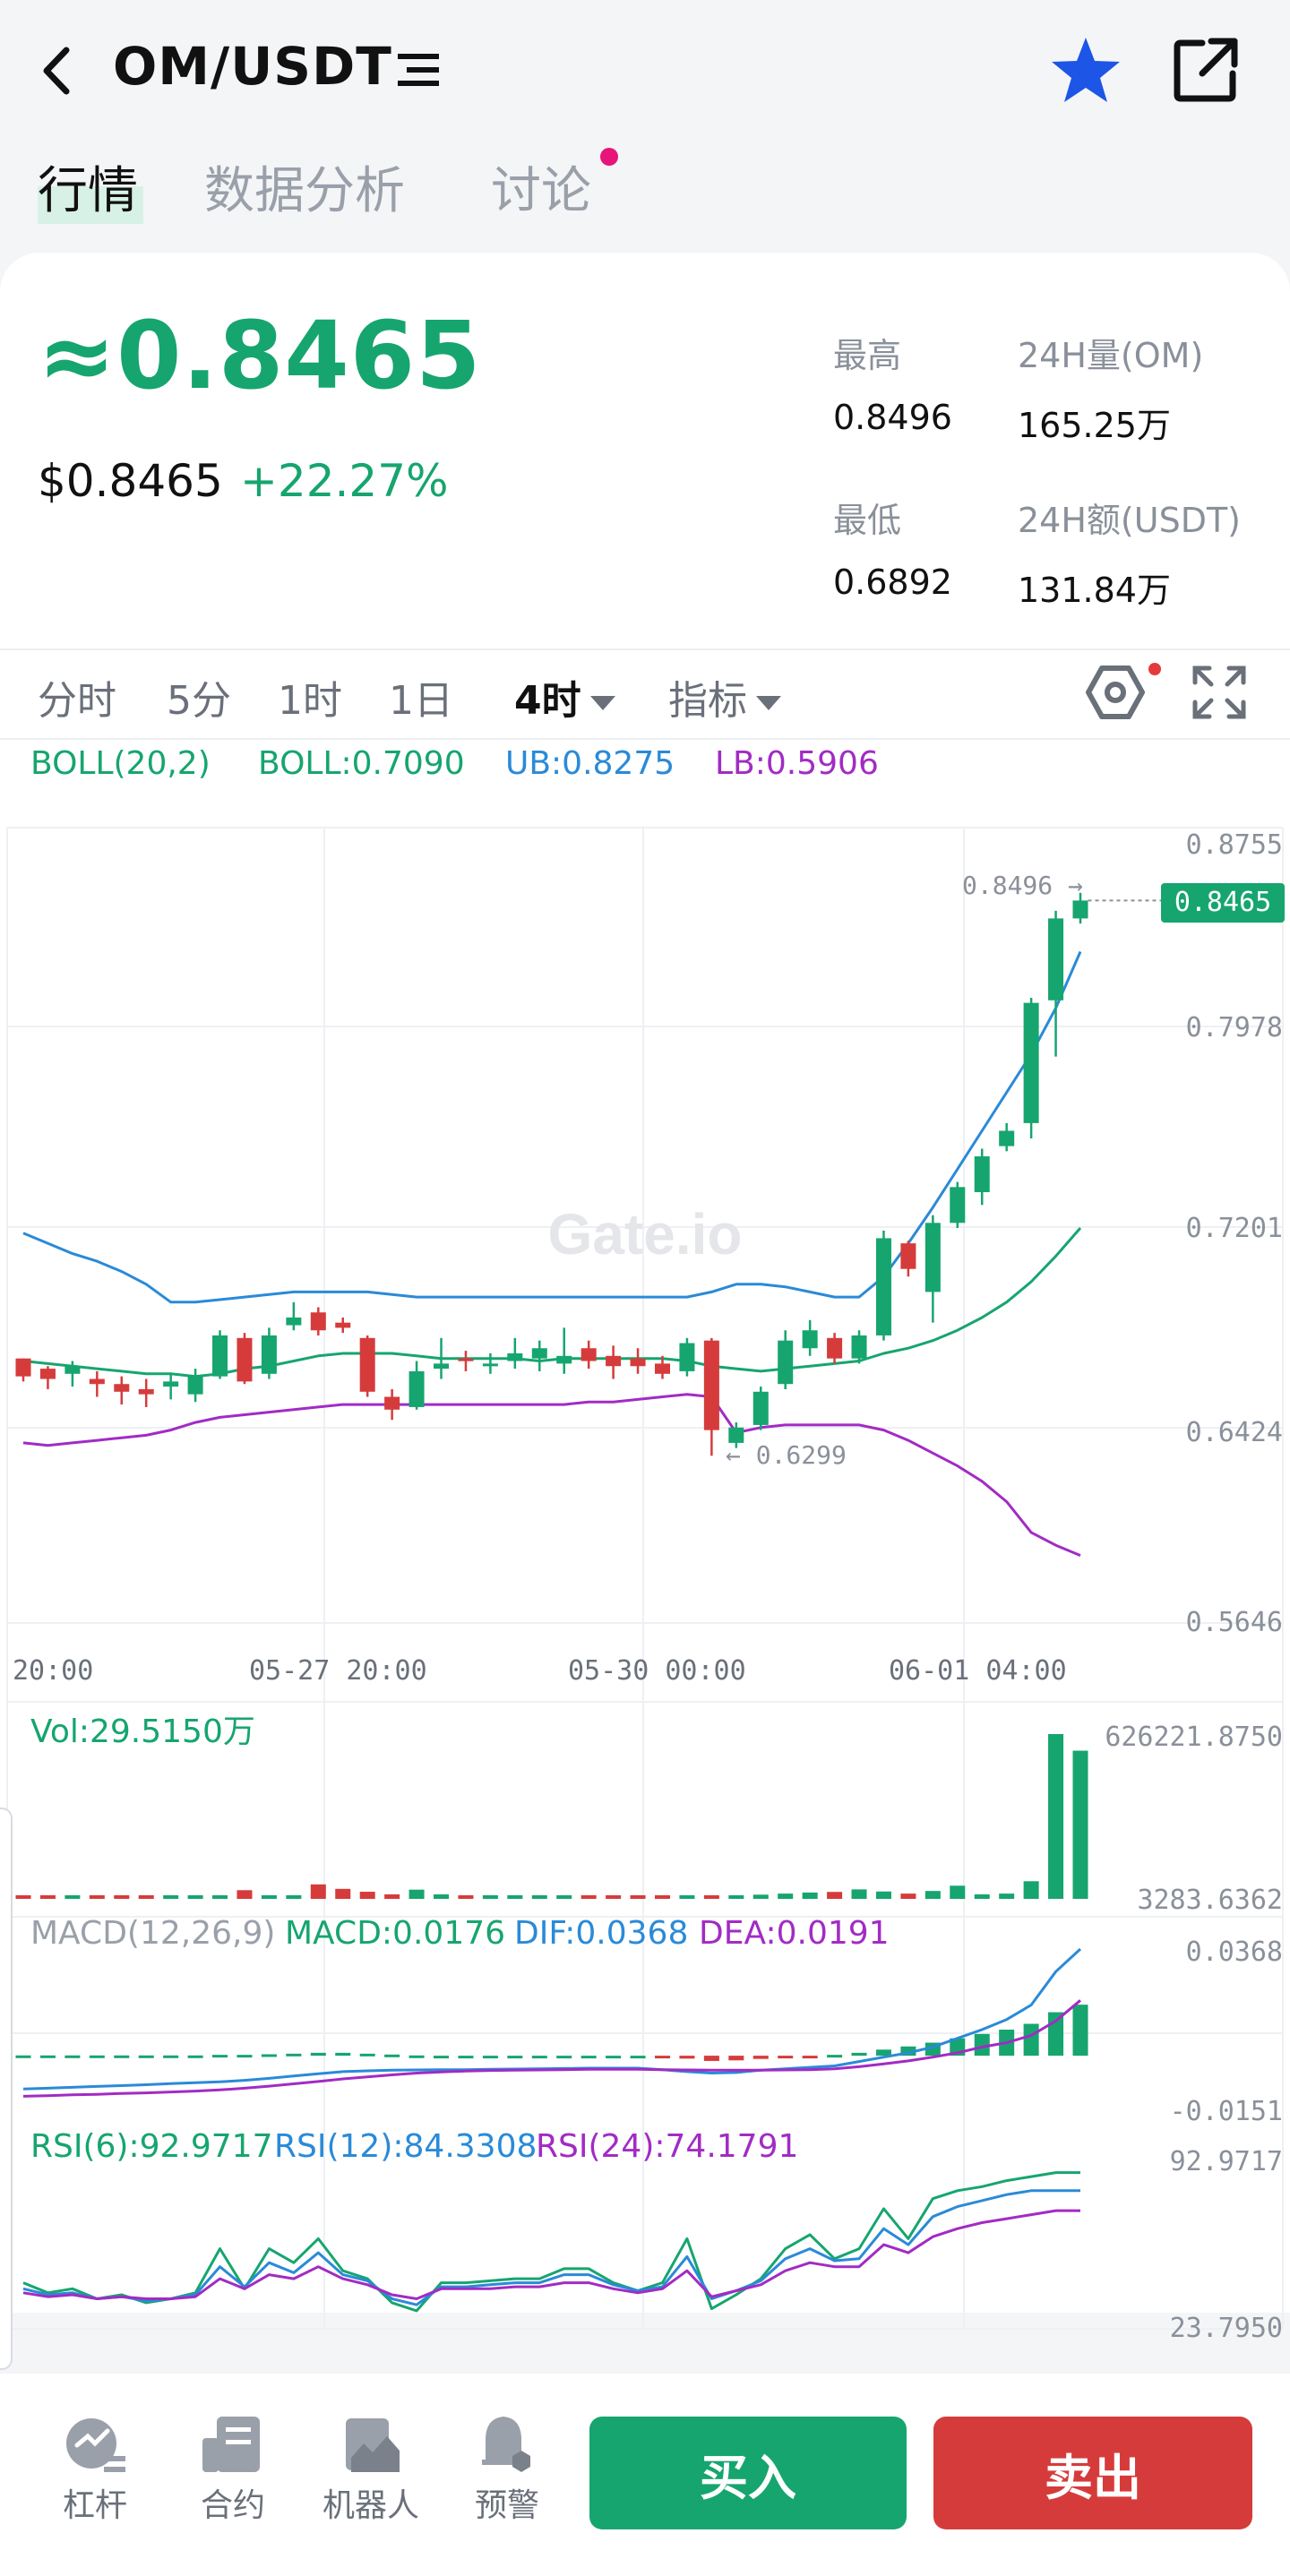 This screenshot has width=1290, height=2576. Describe the element at coordinates (978, 1671) in the screenshot. I see `x-tick: 06-01 04:00` at that location.